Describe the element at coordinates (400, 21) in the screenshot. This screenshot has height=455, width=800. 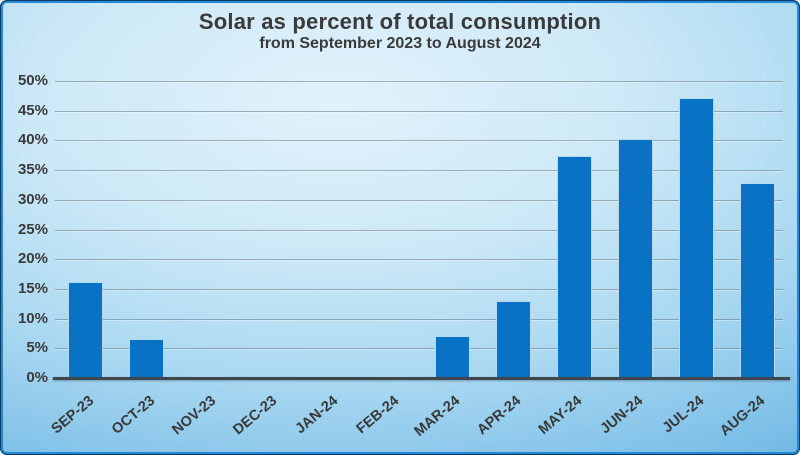
I see `chart-title: Solar as percent of total consumption` at that location.